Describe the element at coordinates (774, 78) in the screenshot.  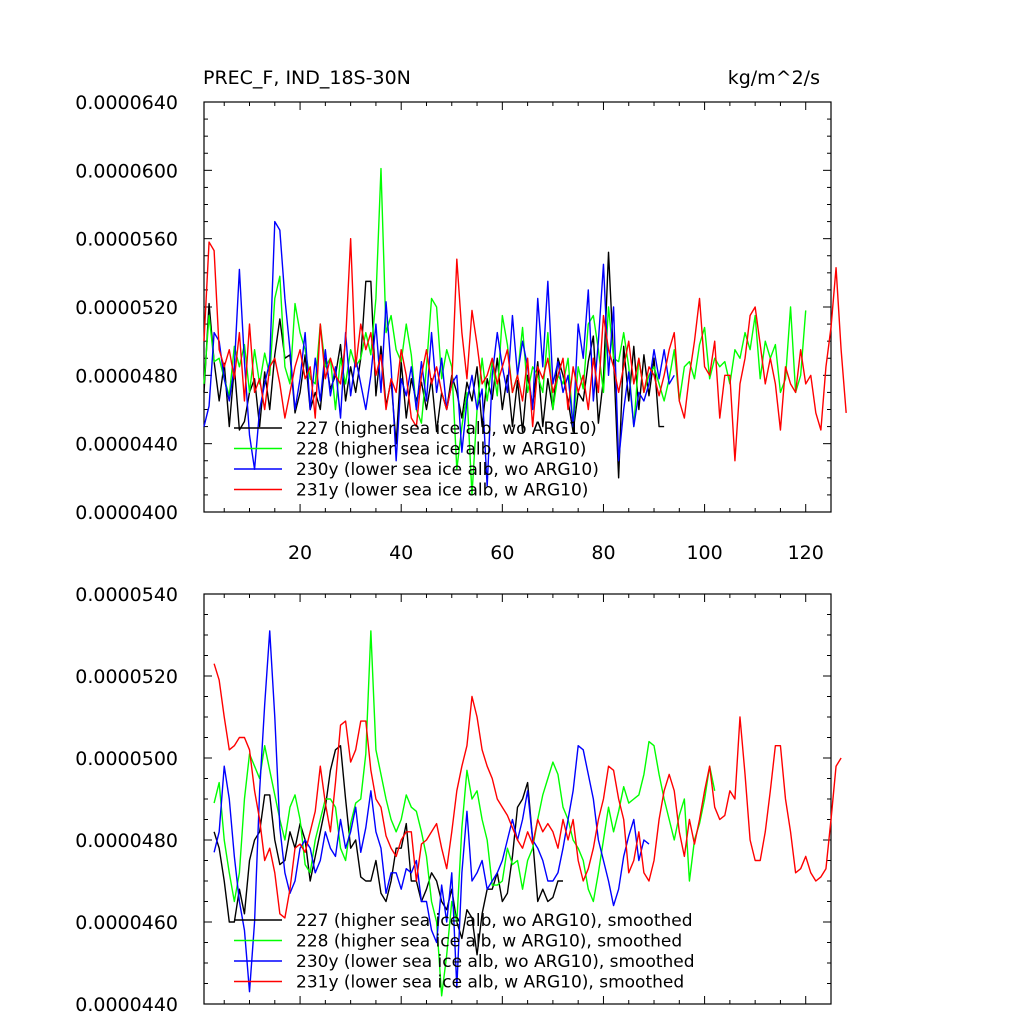
I see `top-chart-units: kg/m^2/s` at that location.